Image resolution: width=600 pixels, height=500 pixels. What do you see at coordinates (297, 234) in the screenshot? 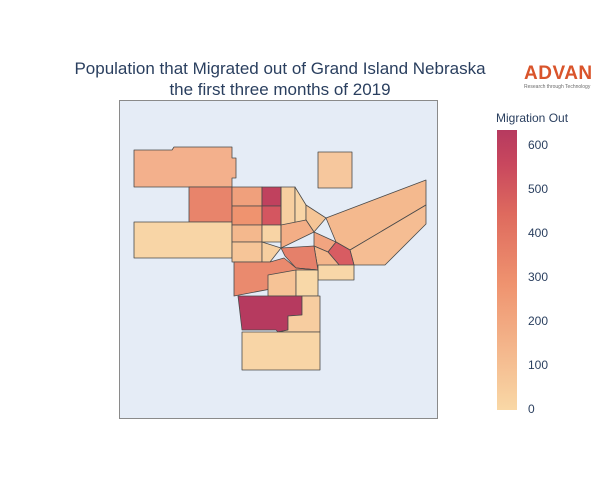
I see `region-c10` at bounding box center [297, 234].